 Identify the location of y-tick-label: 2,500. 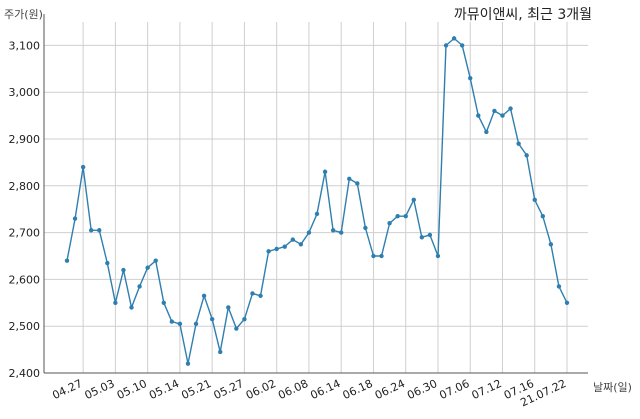
(25, 326).